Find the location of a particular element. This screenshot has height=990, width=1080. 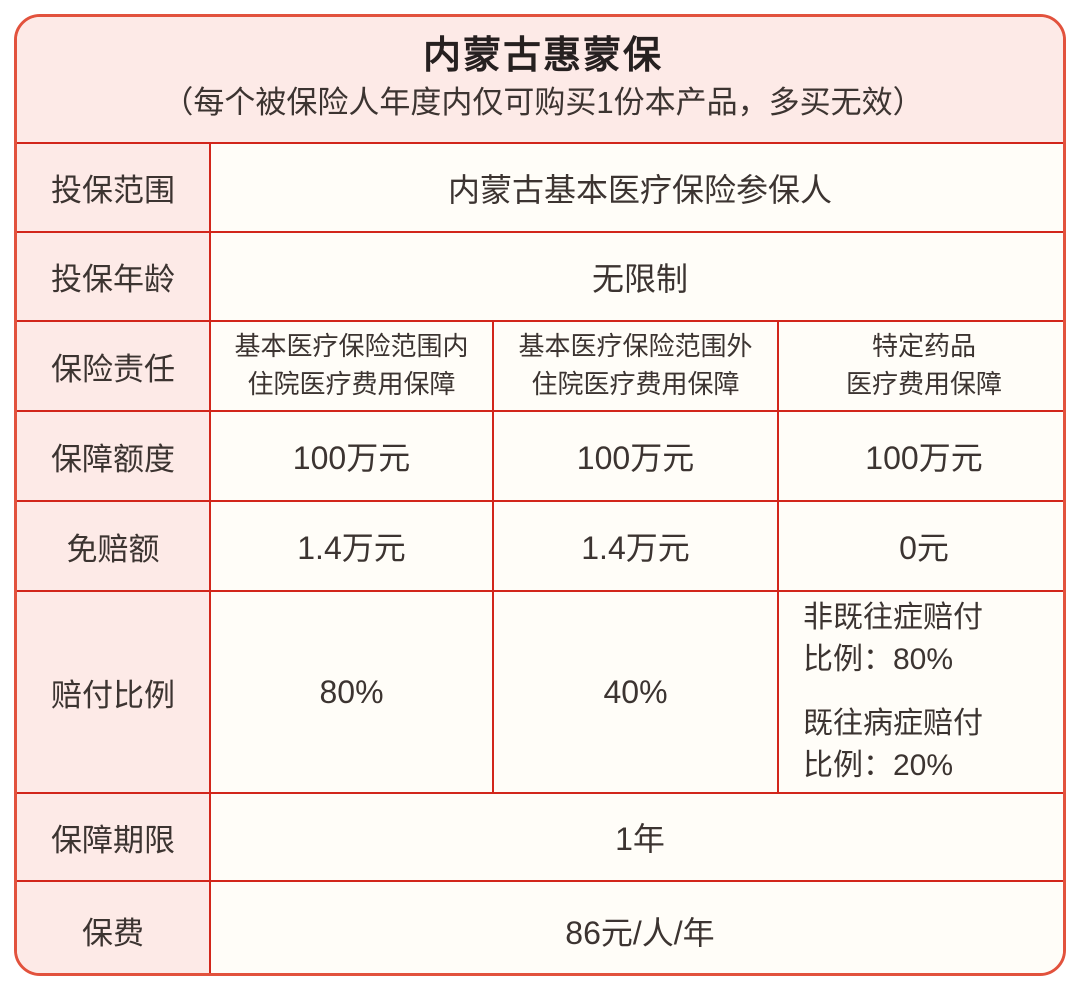

cell-premium-value: 86元/人/年 is located at coordinates (636, 926).